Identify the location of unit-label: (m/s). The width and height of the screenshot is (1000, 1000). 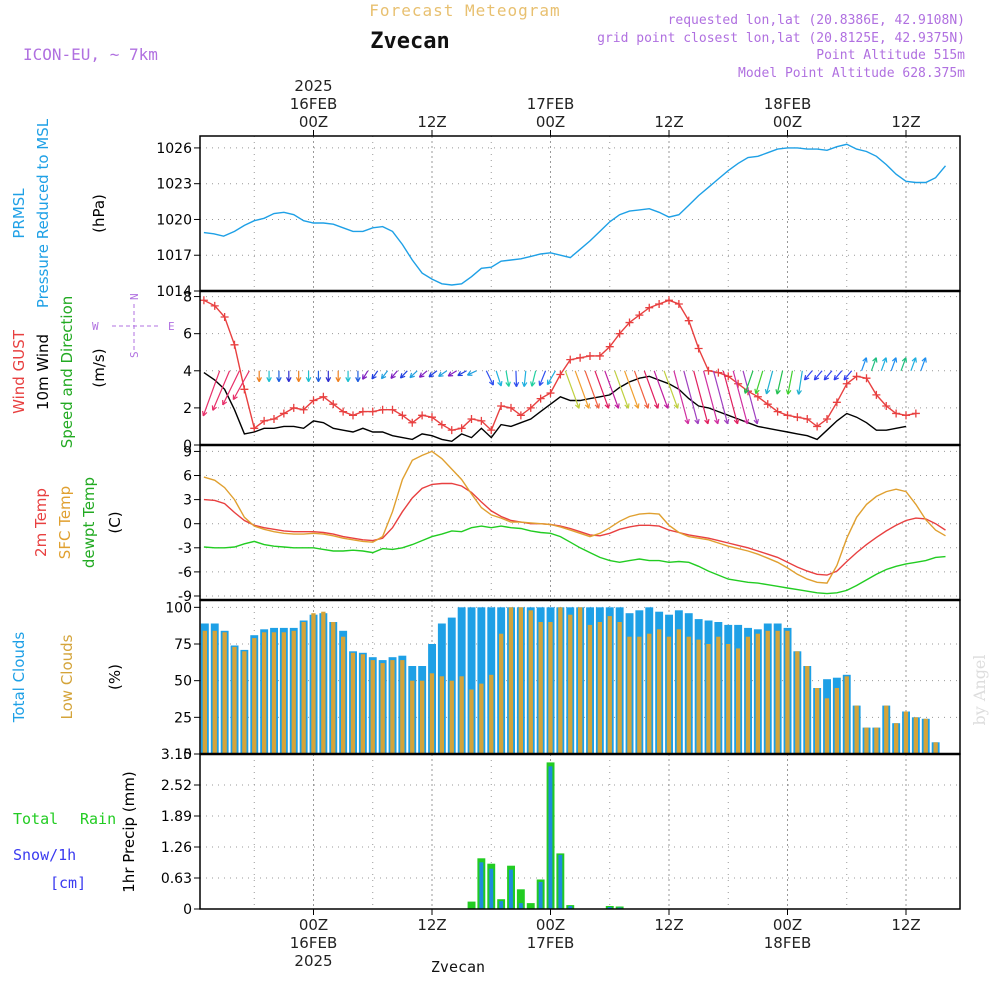
(99, 367).